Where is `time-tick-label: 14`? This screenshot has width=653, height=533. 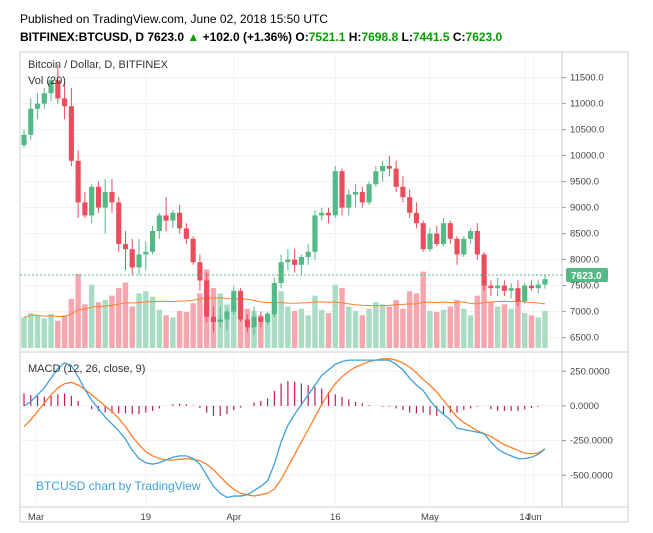 time-tick-label: 14 is located at coordinates (524, 517).